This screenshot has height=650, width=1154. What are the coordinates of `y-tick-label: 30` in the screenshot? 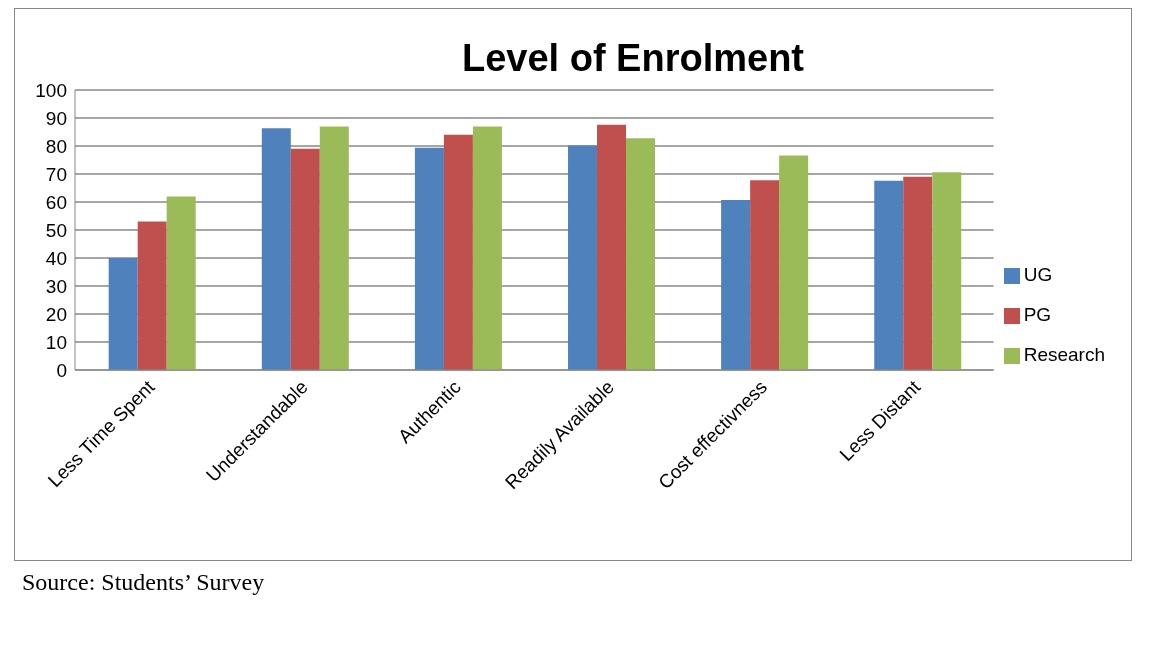 It's located at (56, 286).